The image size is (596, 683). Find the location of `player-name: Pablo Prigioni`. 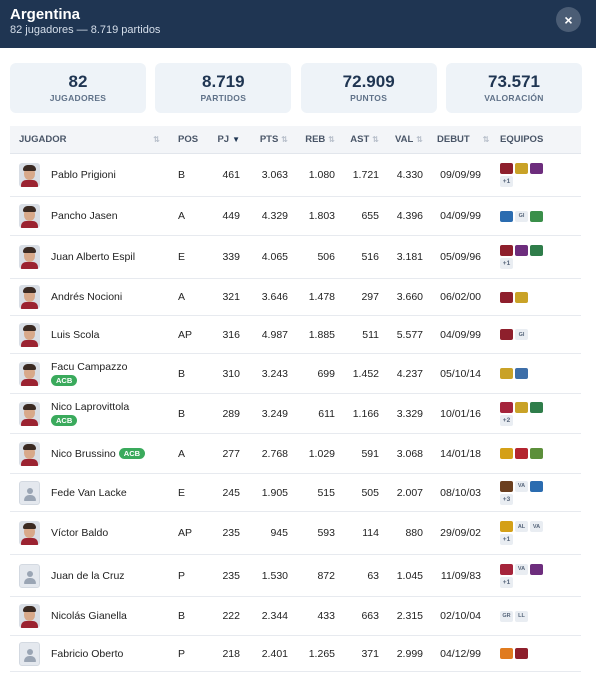

player-name: Pablo Prigioni is located at coordinates (83, 175).